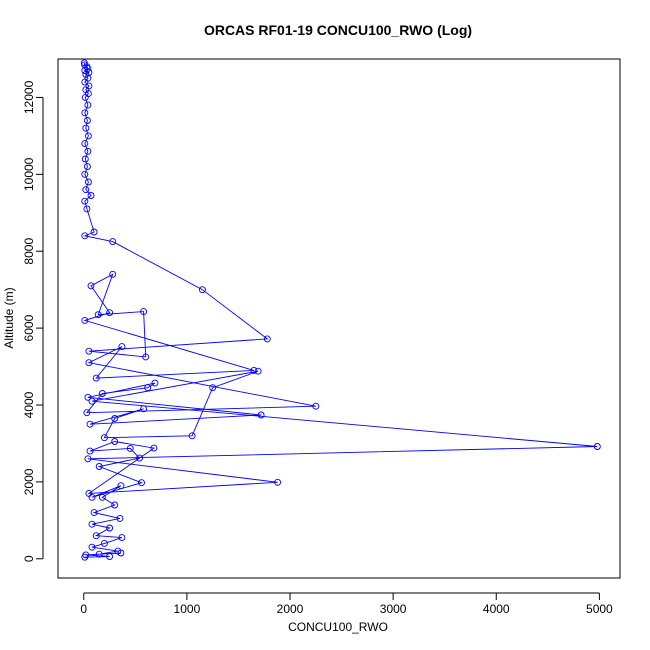  I want to click on x-tick-label: 5000, so click(599, 609).